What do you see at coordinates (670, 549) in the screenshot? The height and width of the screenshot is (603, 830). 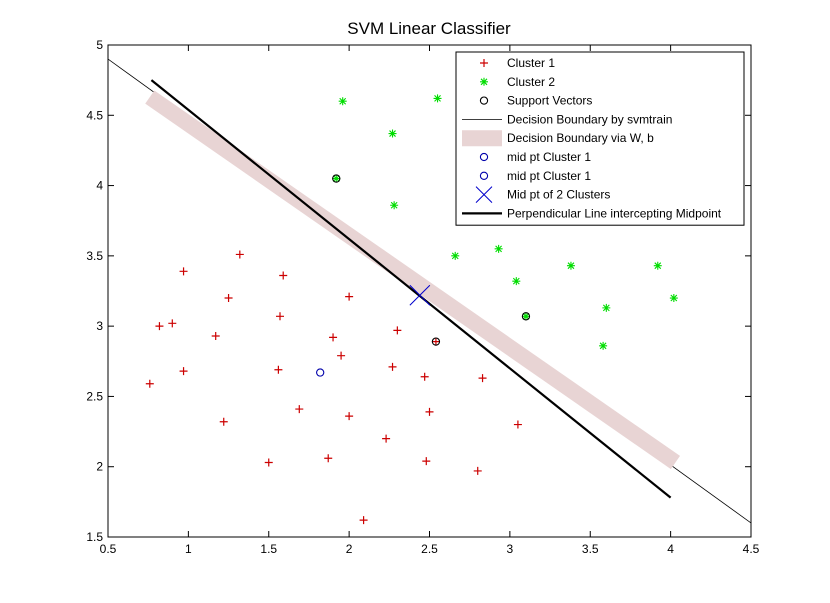 I see `x-tick-label: 4` at bounding box center [670, 549].